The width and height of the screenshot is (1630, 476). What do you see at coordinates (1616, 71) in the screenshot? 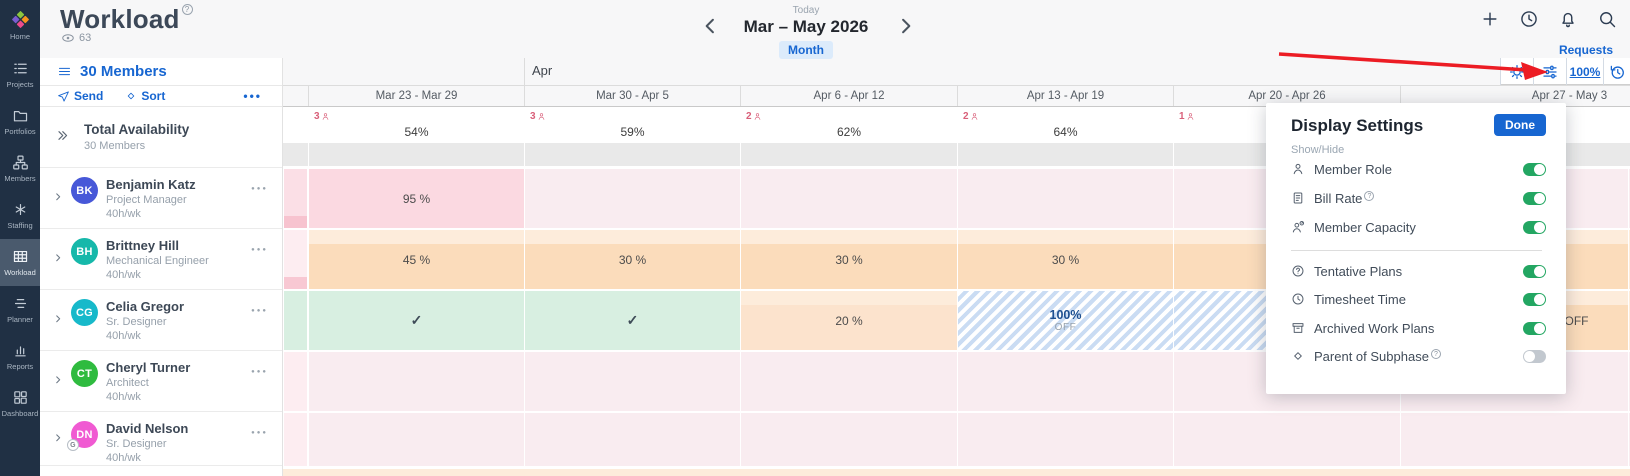
I see `history-button` at bounding box center [1616, 71].